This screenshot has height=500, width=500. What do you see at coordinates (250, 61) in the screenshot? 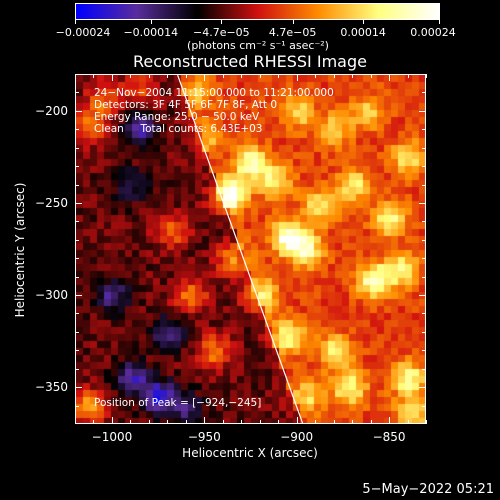
I see `chart-title: Reconstructed RHESSI Image` at bounding box center [250, 61].